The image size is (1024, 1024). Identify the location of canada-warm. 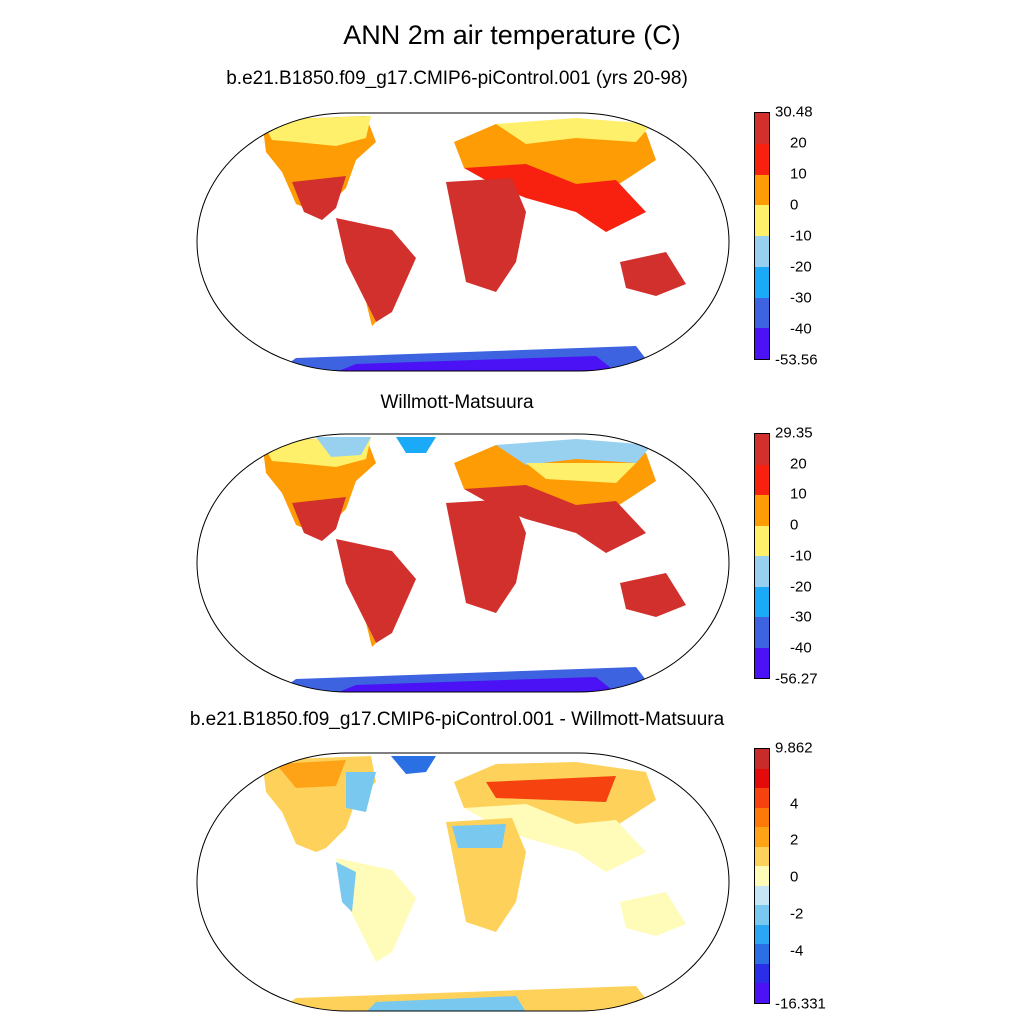
(311, 774).